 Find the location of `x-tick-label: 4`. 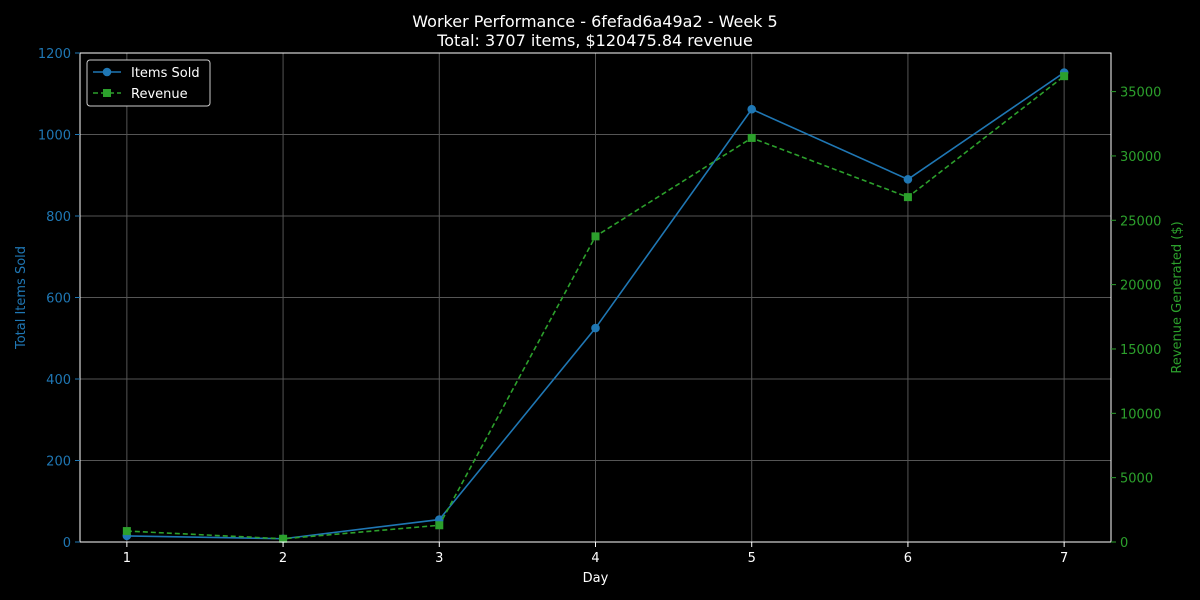

x-tick-label: 4 is located at coordinates (595, 558).